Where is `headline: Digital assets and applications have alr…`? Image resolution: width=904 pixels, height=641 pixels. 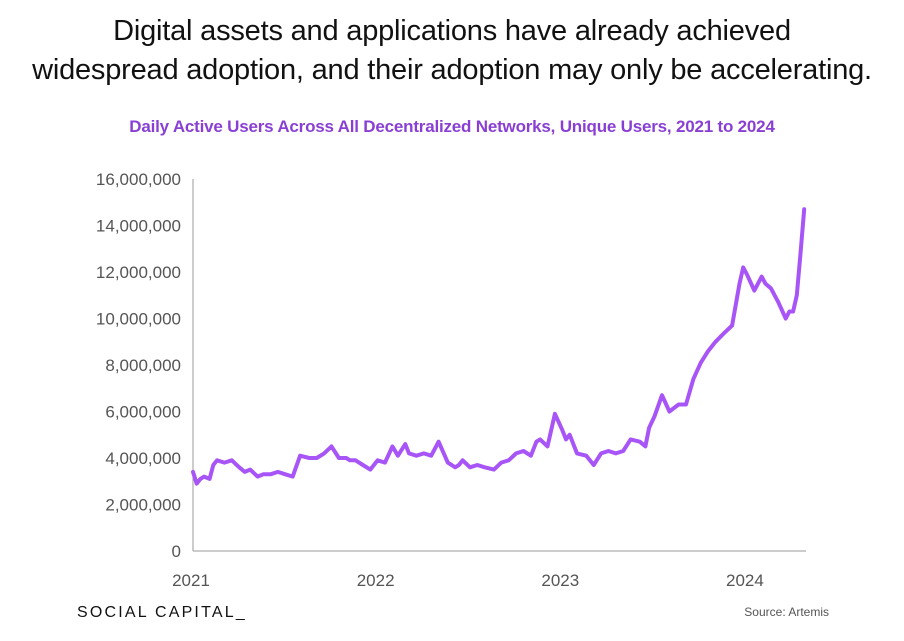
headline: Digital assets and applications have alr… is located at coordinates (452, 51).